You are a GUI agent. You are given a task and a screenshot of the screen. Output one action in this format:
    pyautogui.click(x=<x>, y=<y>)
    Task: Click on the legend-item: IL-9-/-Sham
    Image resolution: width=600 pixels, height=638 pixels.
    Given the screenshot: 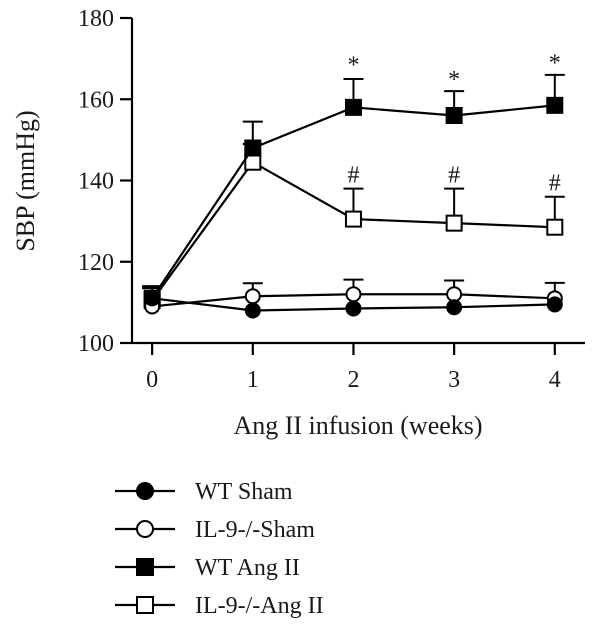 What is the action you would take?
    pyautogui.click(x=215, y=530)
    